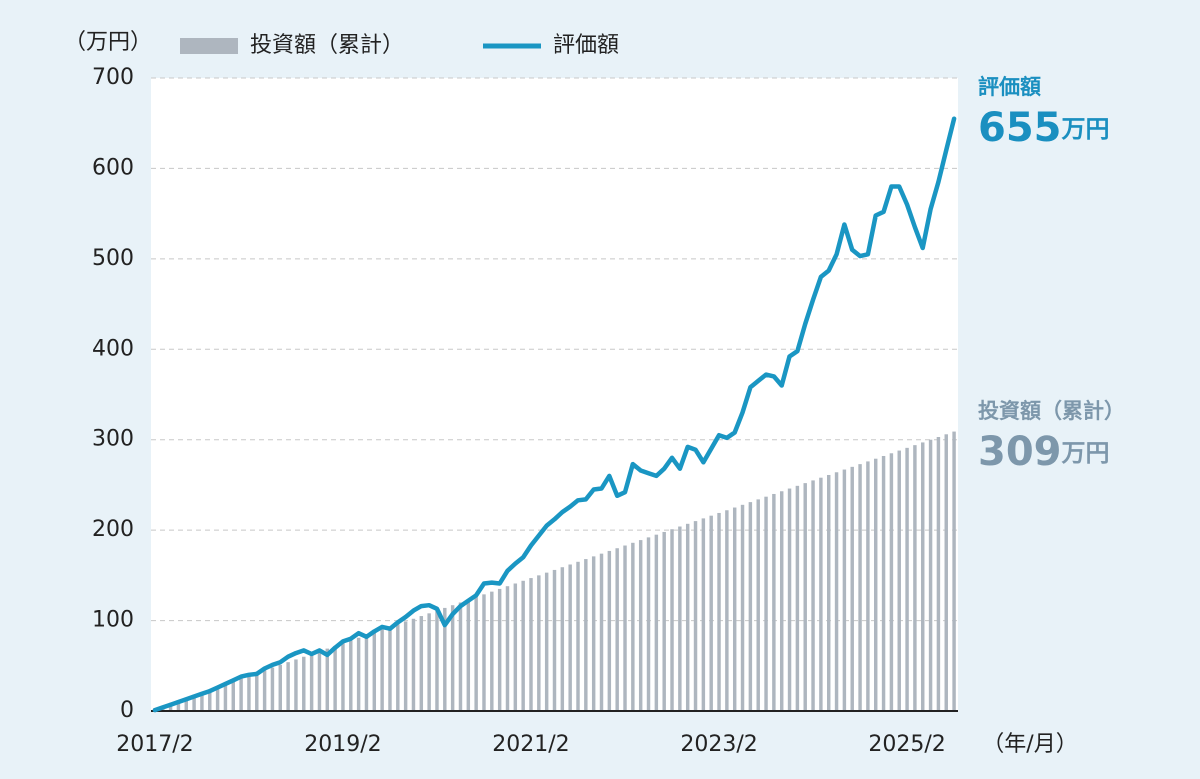 This screenshot has height=779, width=1200. Describe the element at coordinates (1051, 411) in the screenshot. I see `end-label-name: 投資額（累計）` at that location.